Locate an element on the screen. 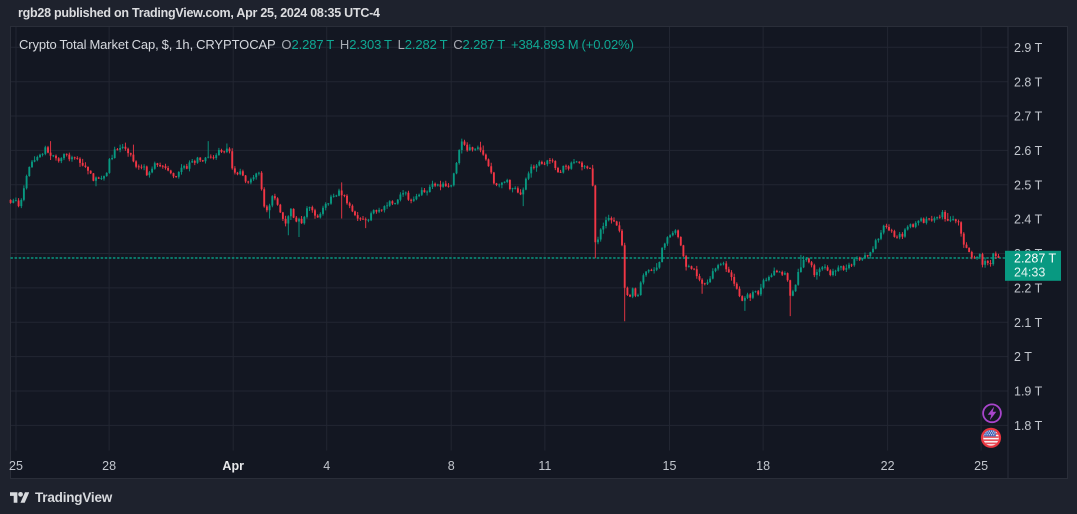 This screenshot has height=514, width=1077. svg-text: 18 is located at coordinates (763, 466).